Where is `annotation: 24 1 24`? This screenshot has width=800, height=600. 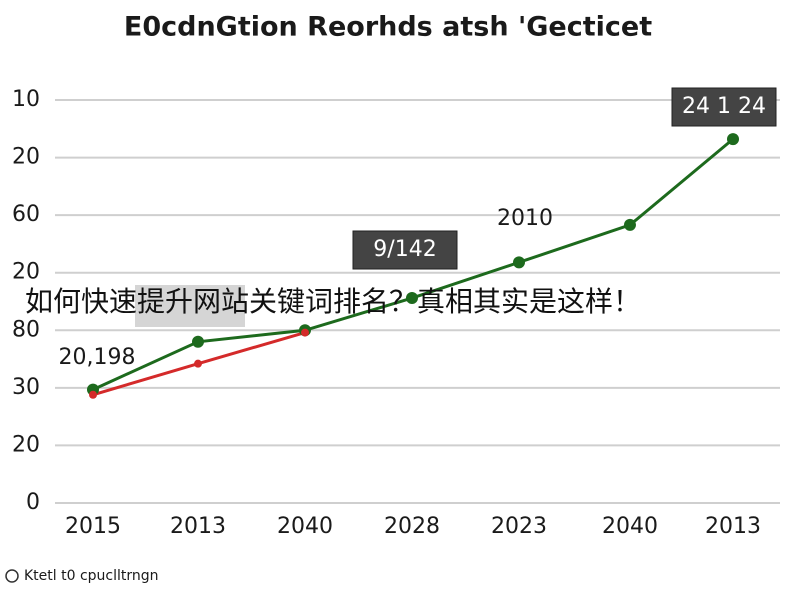
annotation: 24 1 24 is located at coordinates (724, 106).